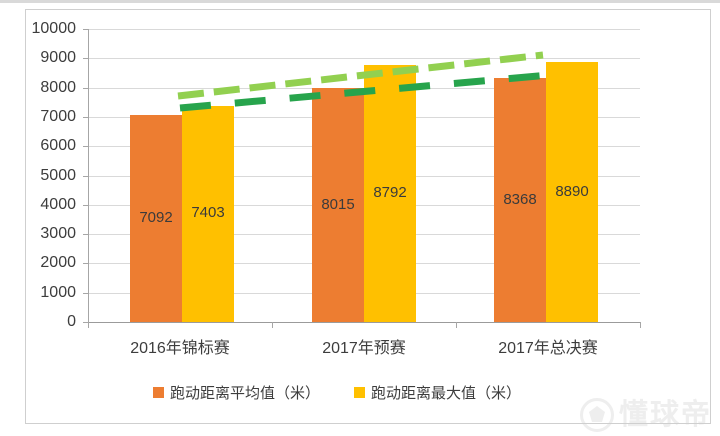 The height and width of the screenshot is (436, 720). I want to click on y-tick-label: 8000, so click(58, 87).